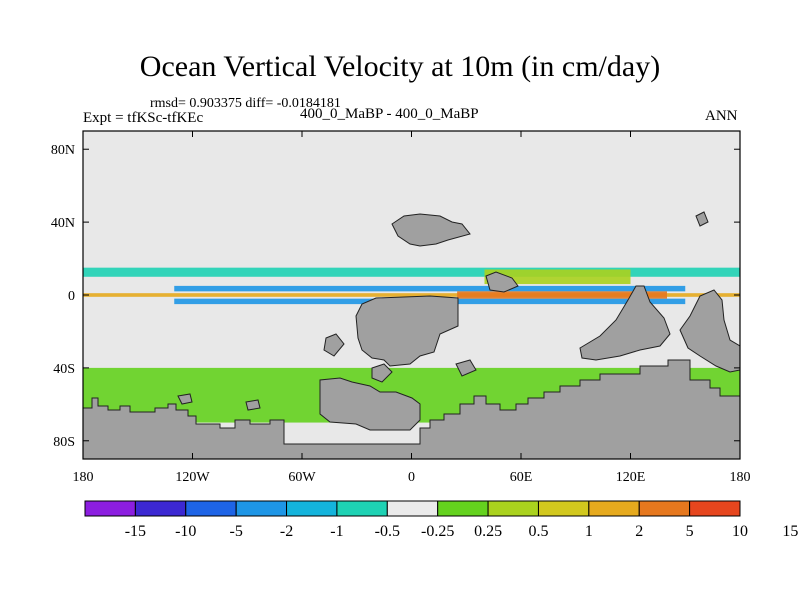 The height and width of the screenshot is (600, 800). Describe the element at coordinates (185, 531) in the screenshot. I see `colorbar-label: -10` at that location.